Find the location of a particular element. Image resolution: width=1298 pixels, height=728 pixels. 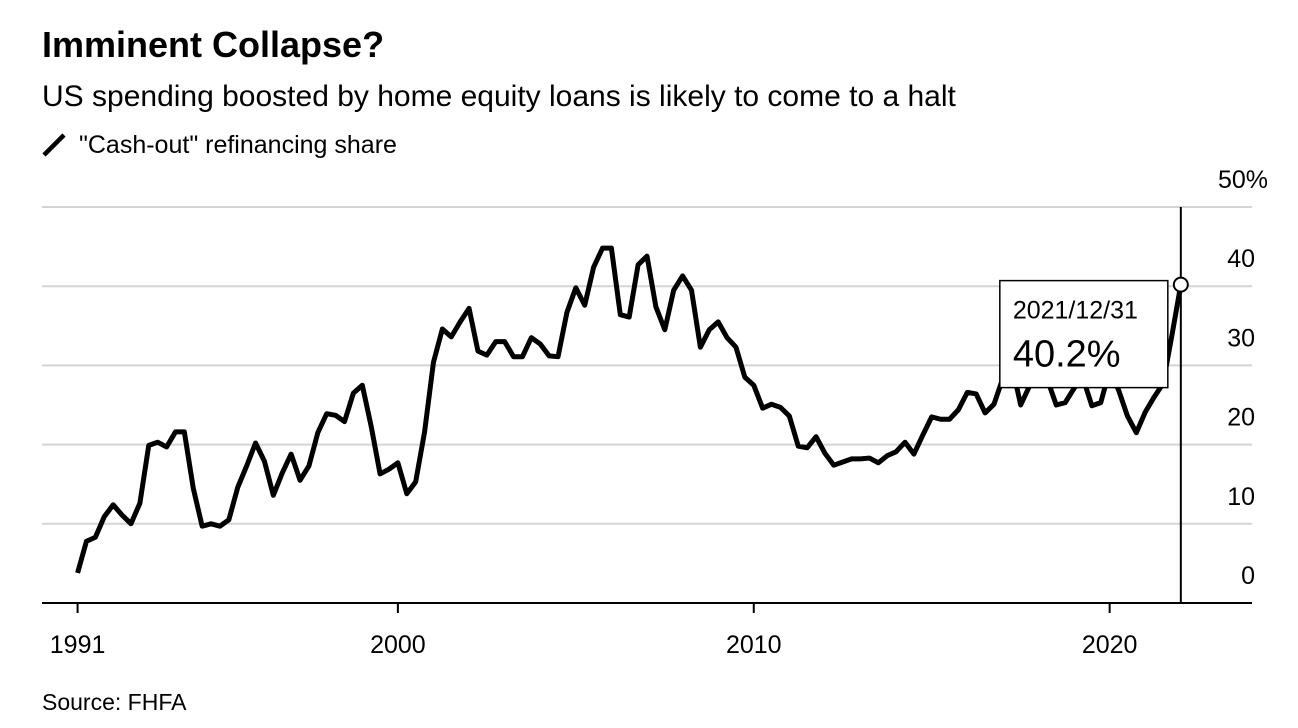

annotation-box is located at coordinates (1084, 334).